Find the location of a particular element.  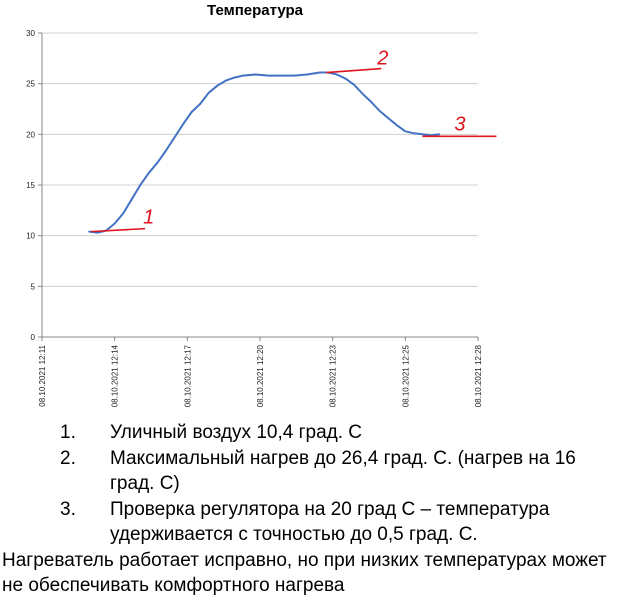

annotation-label: 3 is located at coordinates (459, 124).